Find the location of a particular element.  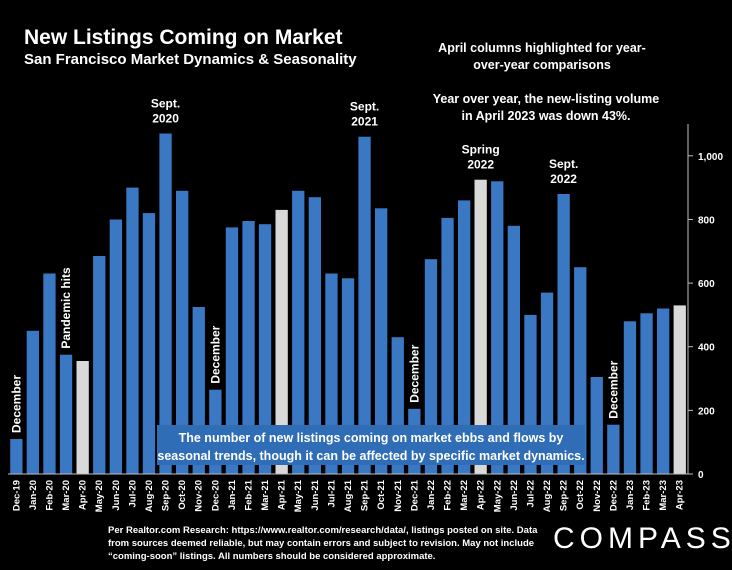

x-tick-label: Jun-22 is located at coordinates (514, 495).